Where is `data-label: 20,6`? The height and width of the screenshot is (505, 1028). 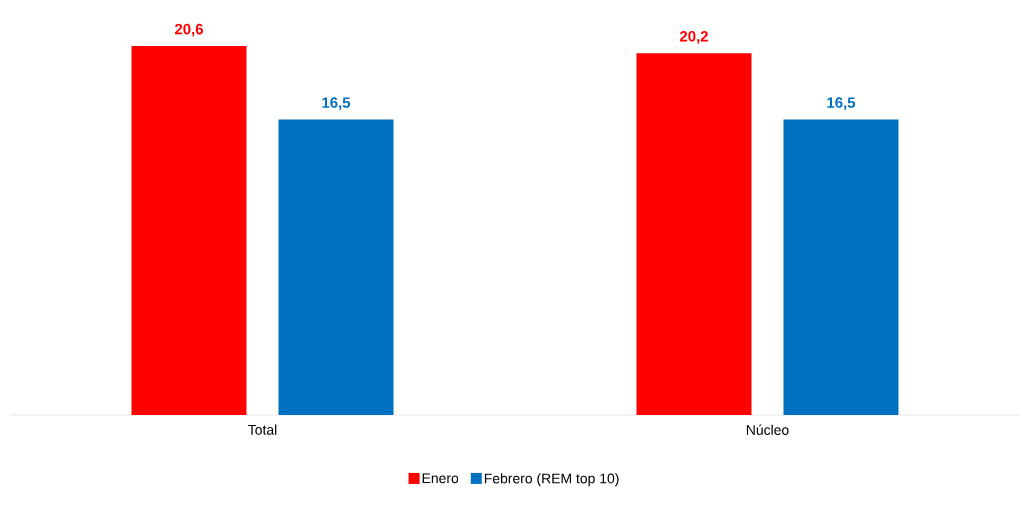 data-label: 20,6 is located at coordinates (188, 30).